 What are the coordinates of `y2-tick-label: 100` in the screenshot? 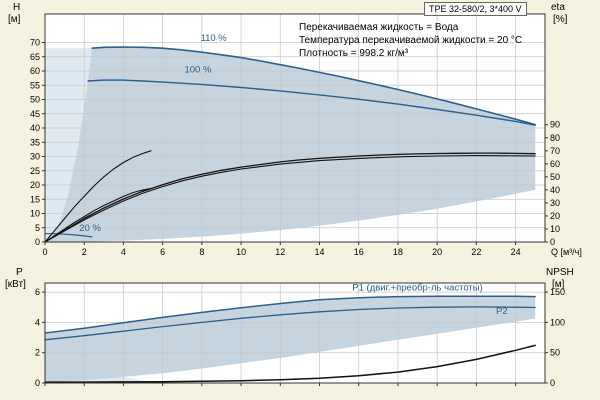 It's located at (557, 322).